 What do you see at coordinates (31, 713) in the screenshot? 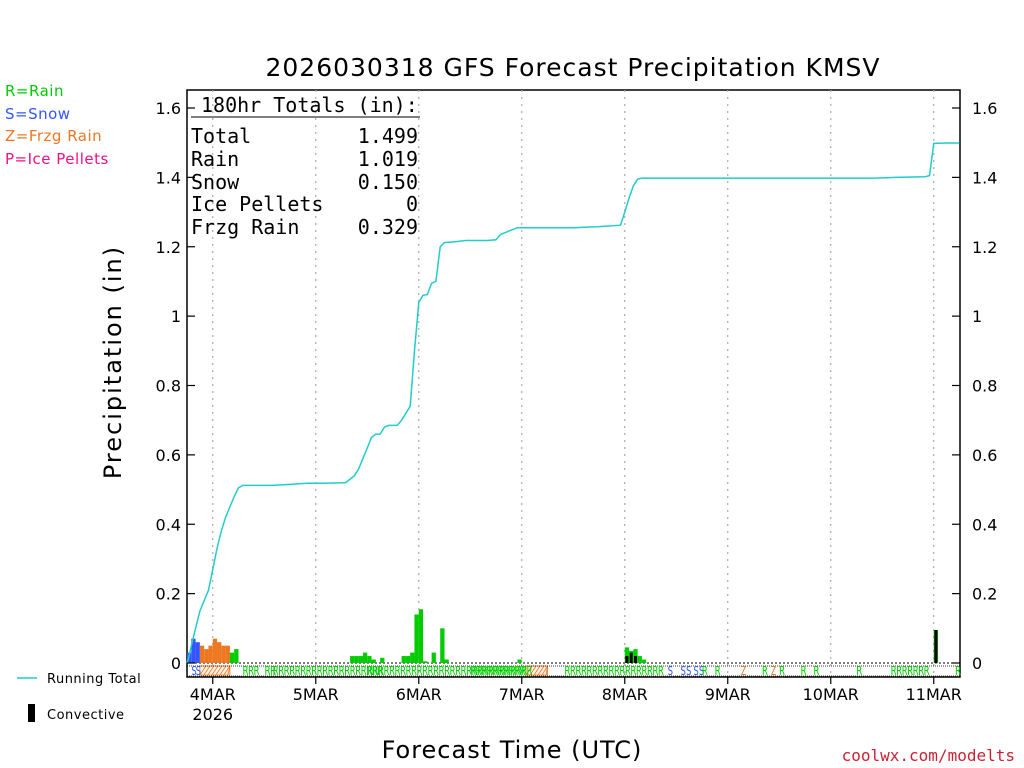
I see `convective-swatch` at bounding box center [31, 713].